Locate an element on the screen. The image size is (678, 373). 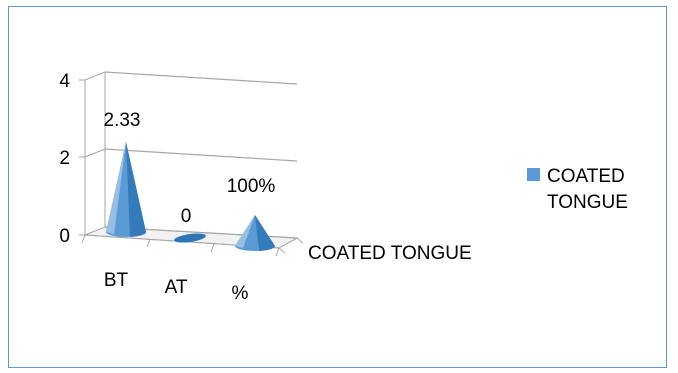
y-tick-label-4: 4 is located at coordinates (64, 81).